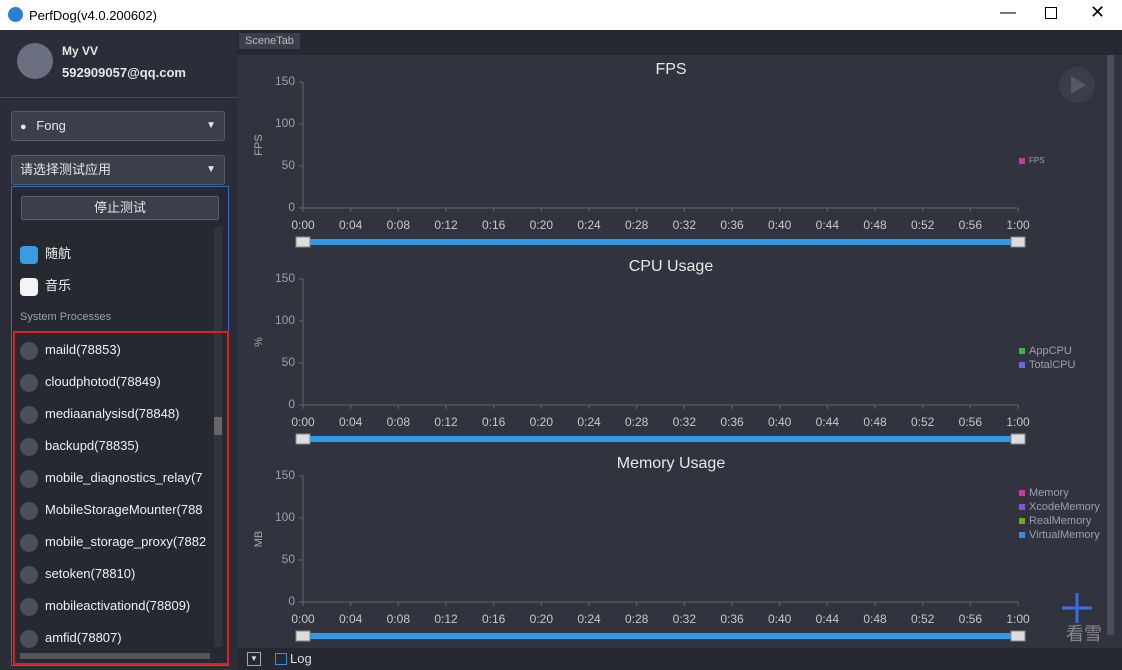  What do you see at coordinates (1051, 13) in the screenshot?
I see `maximize-button` at bounding box center [1051, 13].